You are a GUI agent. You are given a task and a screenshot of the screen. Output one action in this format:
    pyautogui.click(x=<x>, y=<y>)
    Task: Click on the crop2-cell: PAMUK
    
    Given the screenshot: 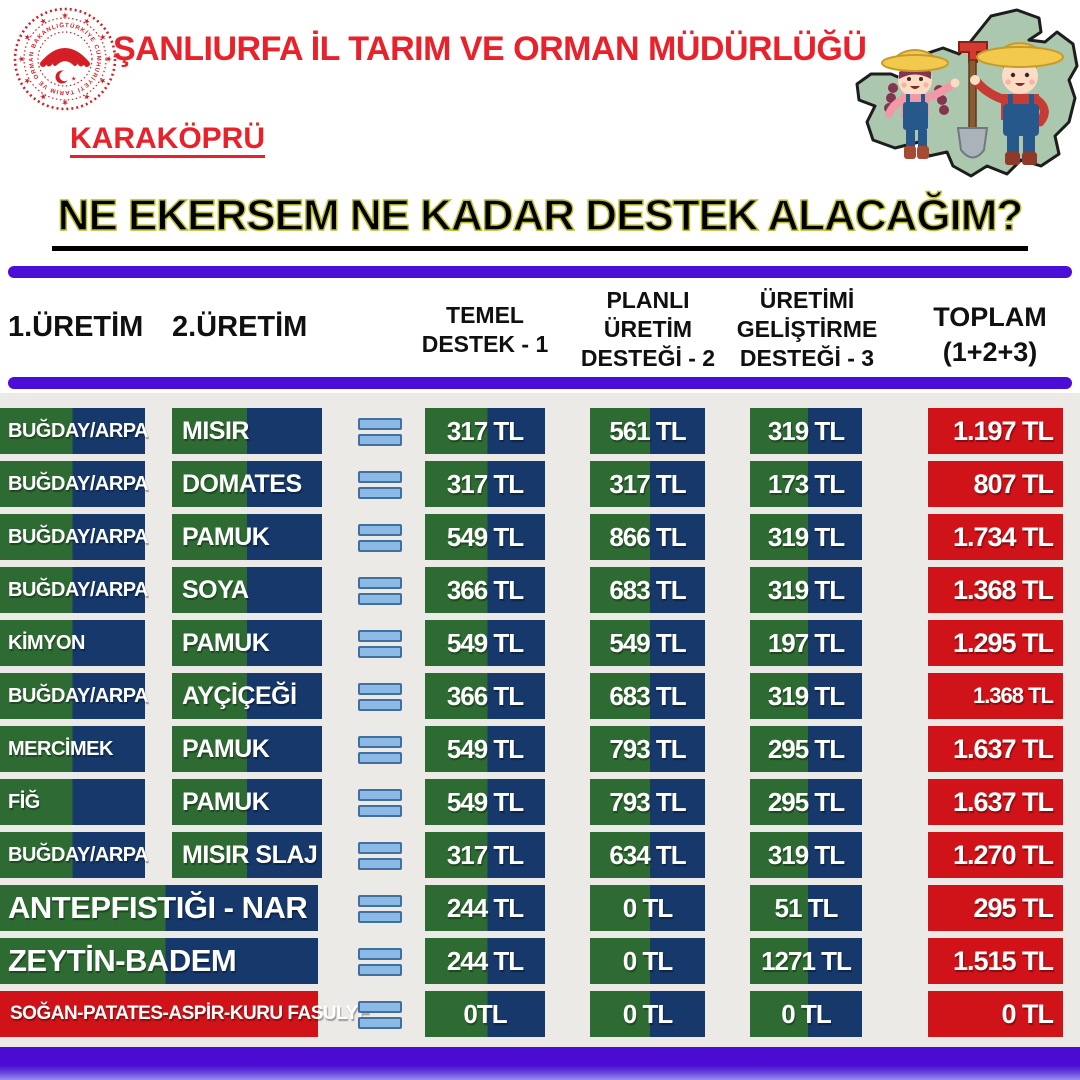 What is the action you would take?
    pyautogui.click(x=247, y=802)
    